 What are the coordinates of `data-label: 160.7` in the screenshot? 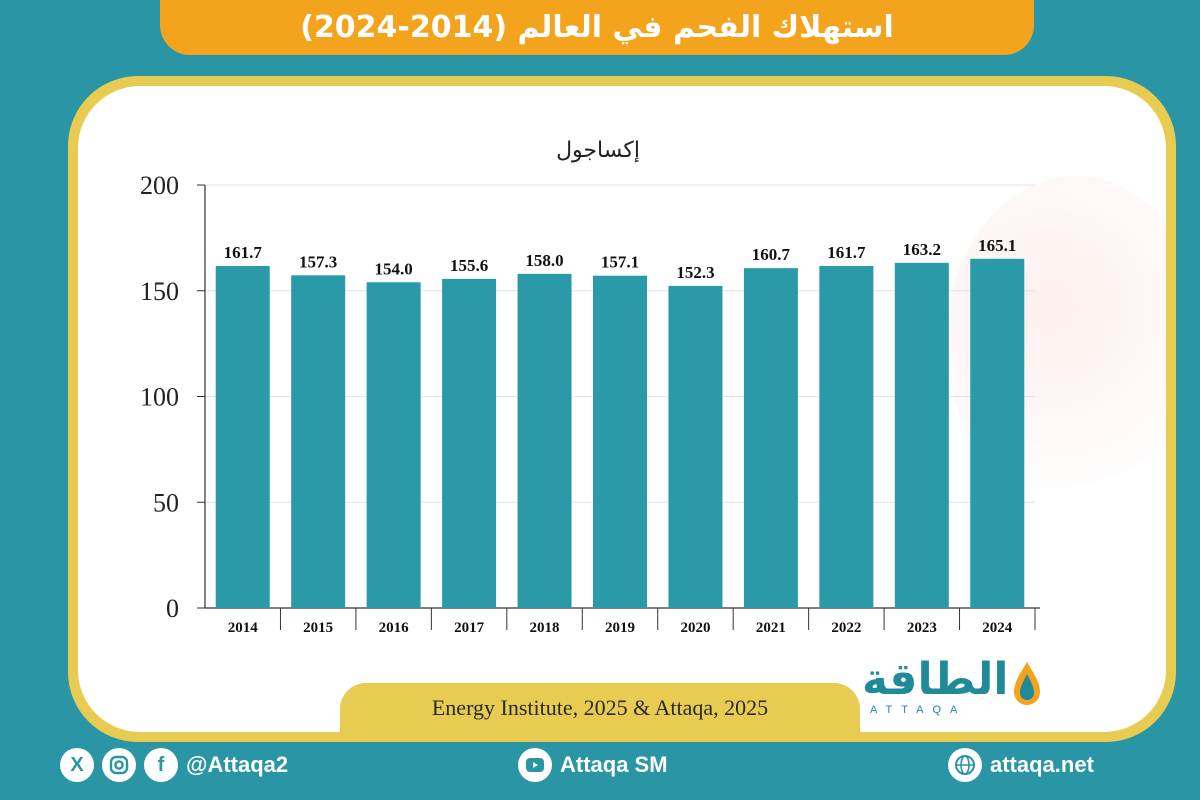 It's located at (771, 254).